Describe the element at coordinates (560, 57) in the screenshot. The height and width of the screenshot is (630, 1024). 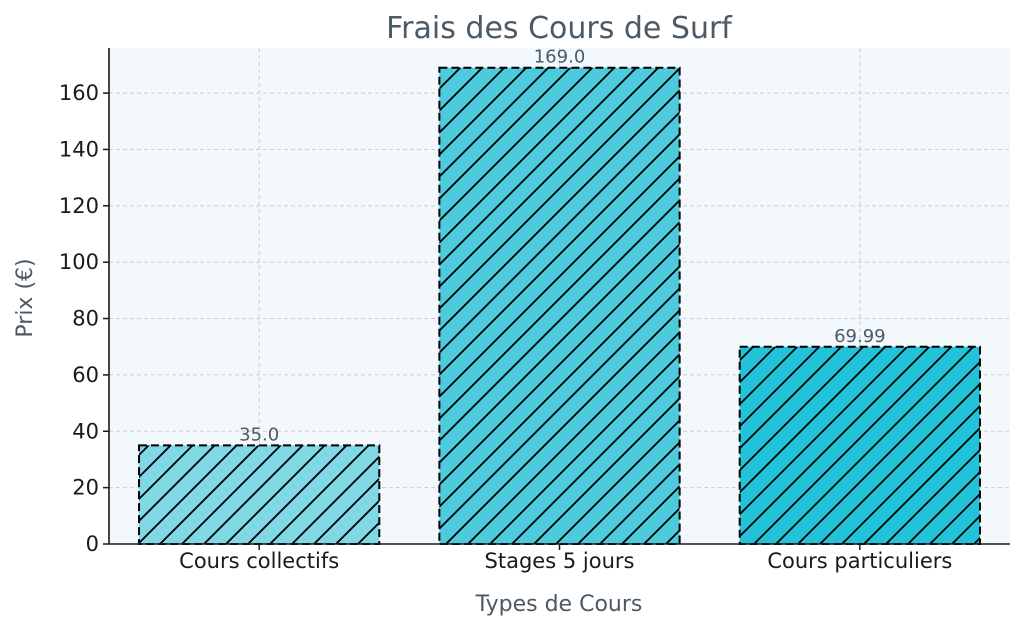
I see `bar-value-label: 169.0` at that location.